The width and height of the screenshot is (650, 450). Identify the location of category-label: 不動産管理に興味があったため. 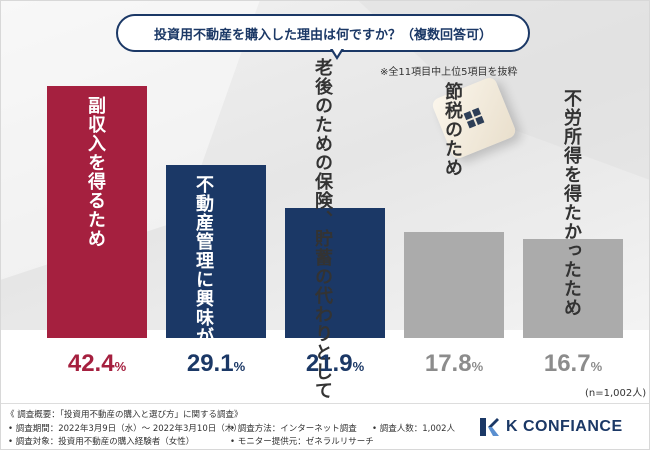
(203, 308).